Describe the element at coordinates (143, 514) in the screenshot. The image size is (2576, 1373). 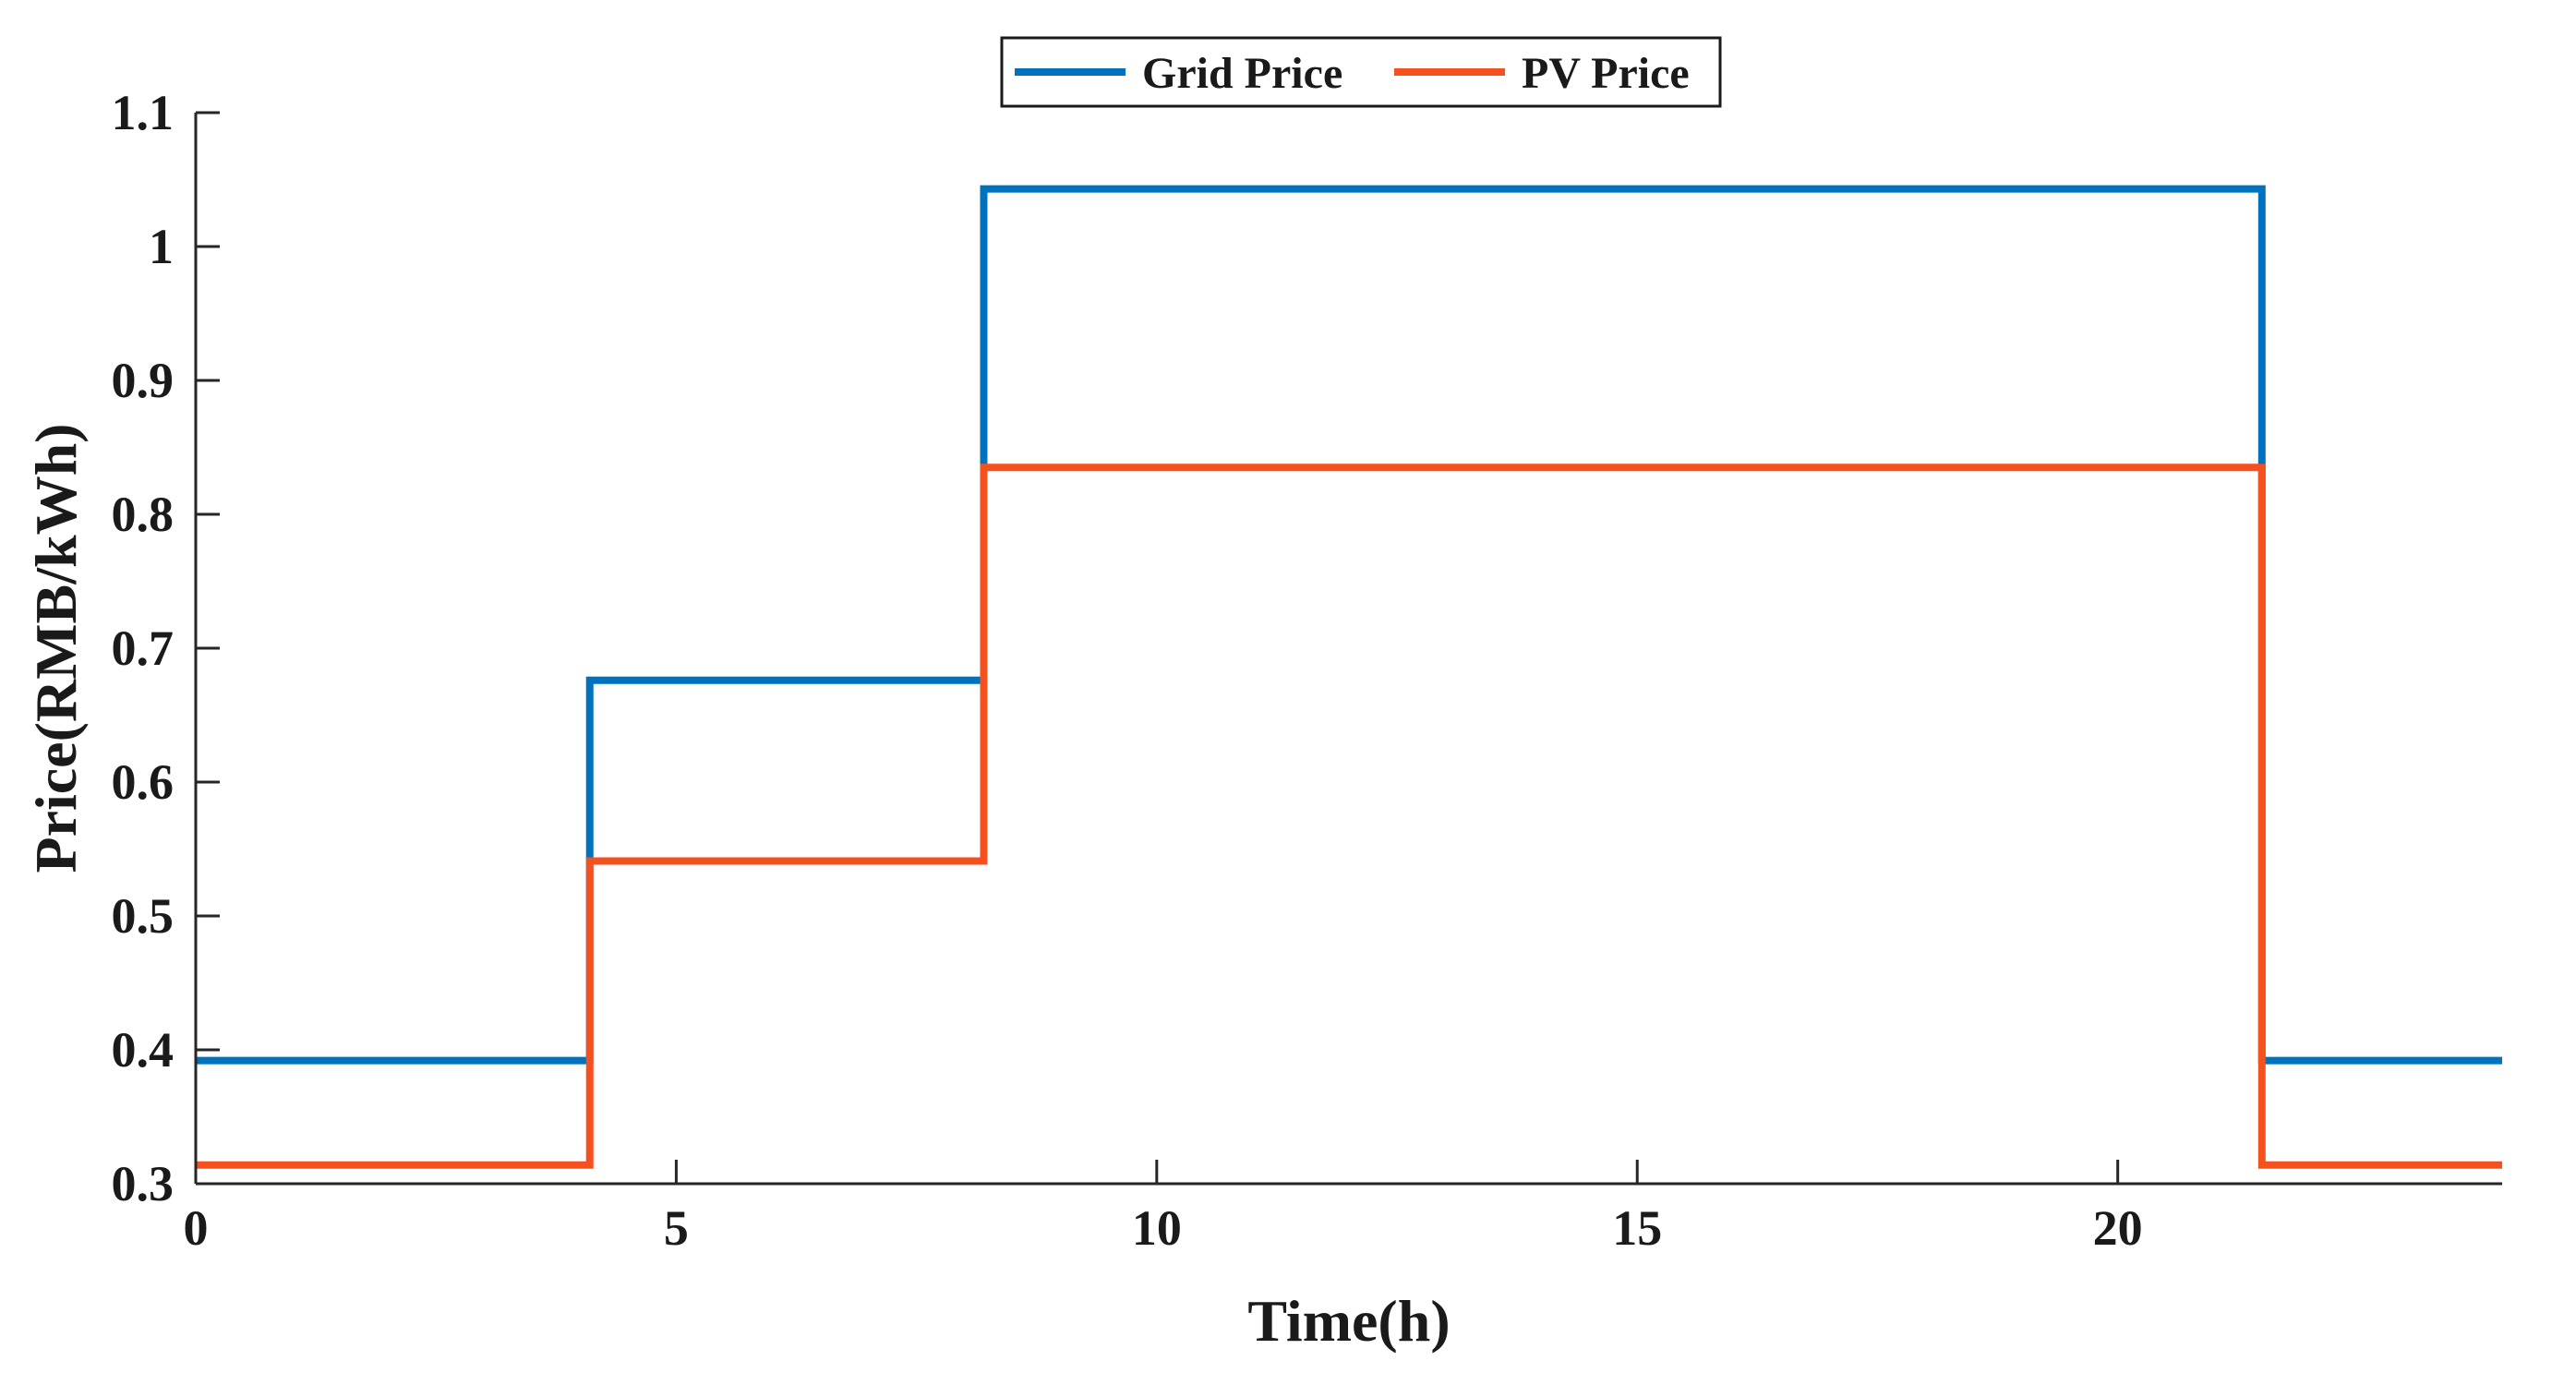
I see `y-tick-label: 0.8` at that location.